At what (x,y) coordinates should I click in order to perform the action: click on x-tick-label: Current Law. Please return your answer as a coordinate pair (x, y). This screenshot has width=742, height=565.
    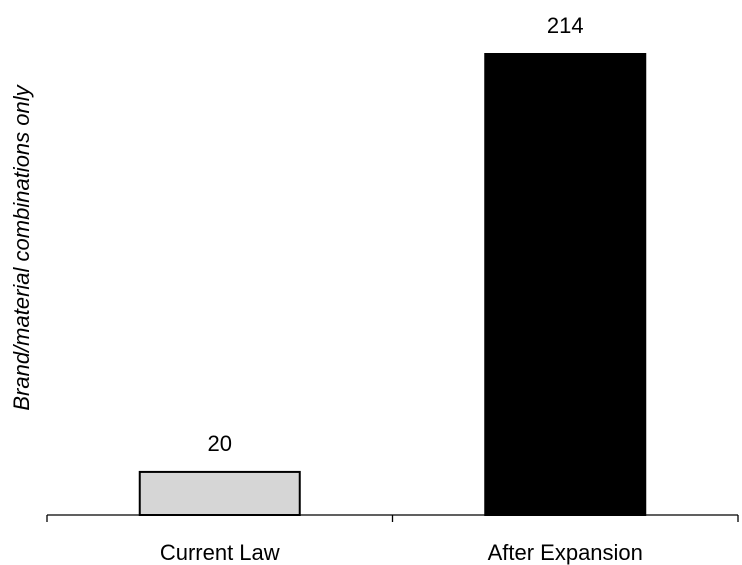
    Looking at the image, I should click on (220, 552).